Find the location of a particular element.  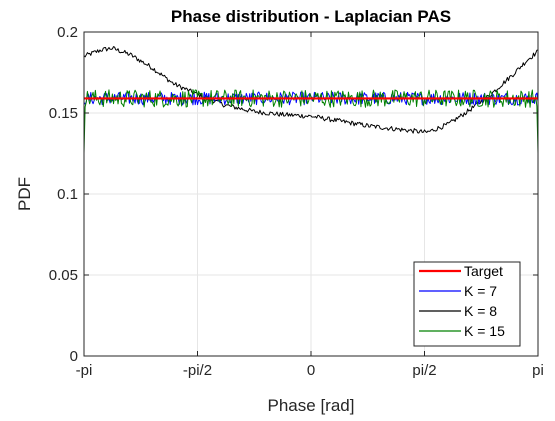

legend-label: Target is located at coordinates (483, 271).